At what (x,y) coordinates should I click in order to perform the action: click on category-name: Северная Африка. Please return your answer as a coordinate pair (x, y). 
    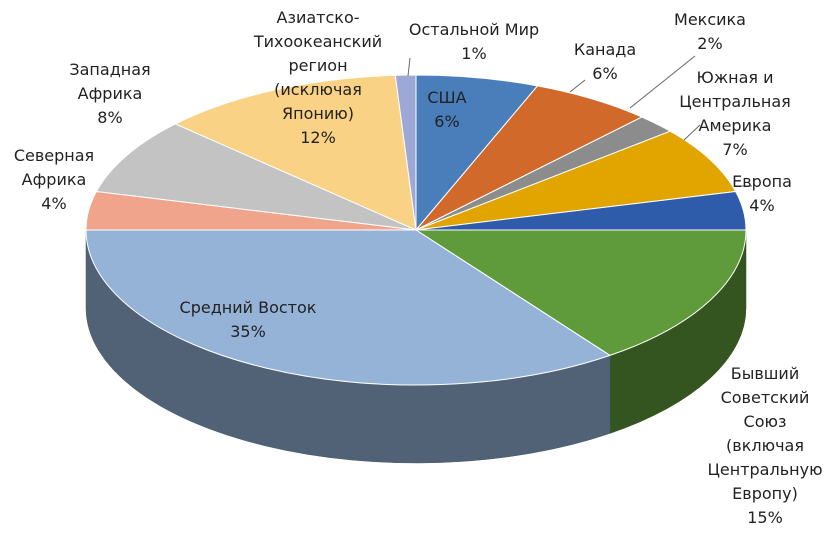
    Looking at the image, I should click on (54, 167).